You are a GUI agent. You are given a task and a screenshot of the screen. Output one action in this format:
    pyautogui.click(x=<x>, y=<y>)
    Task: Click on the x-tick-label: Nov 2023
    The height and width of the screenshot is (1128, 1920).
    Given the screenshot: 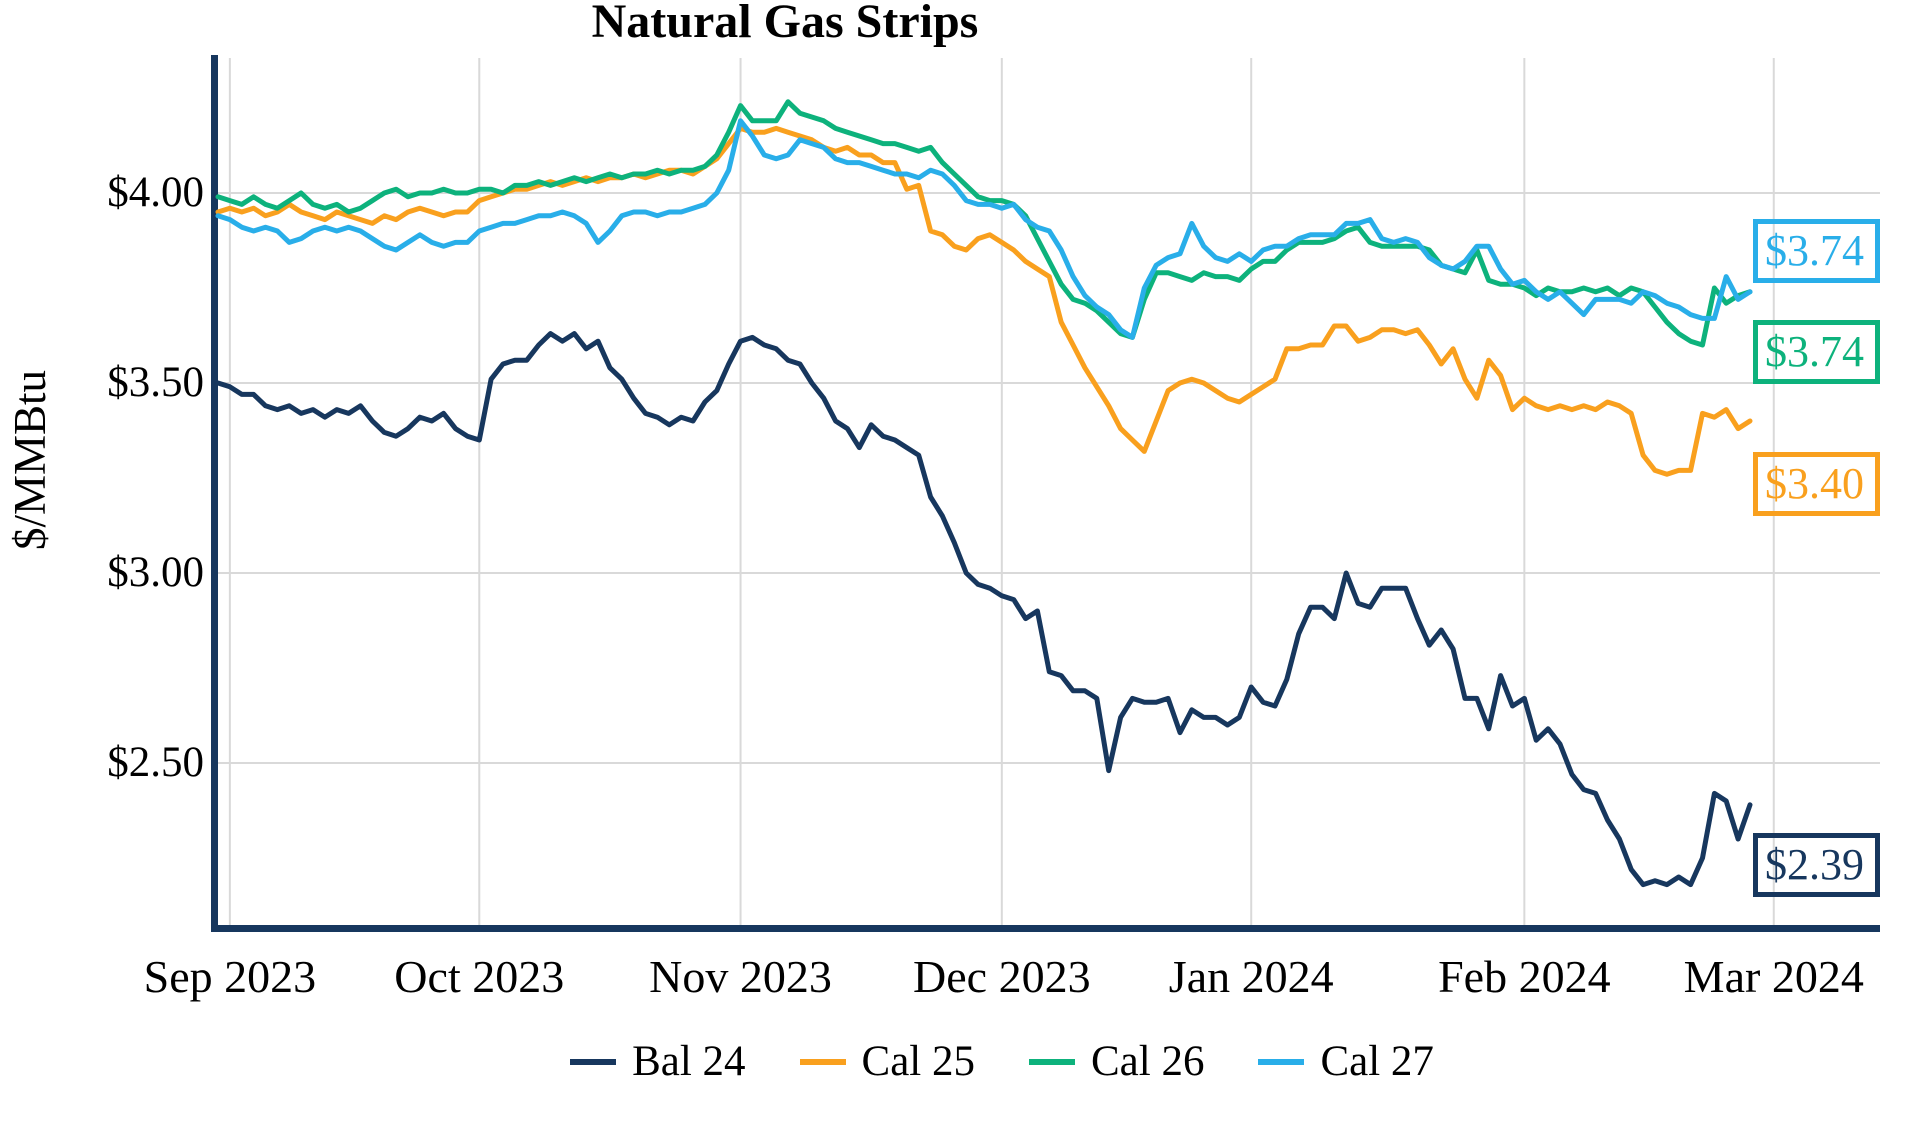 What is the action you would take?
    pyautogui.click(x=740, y=976)
    